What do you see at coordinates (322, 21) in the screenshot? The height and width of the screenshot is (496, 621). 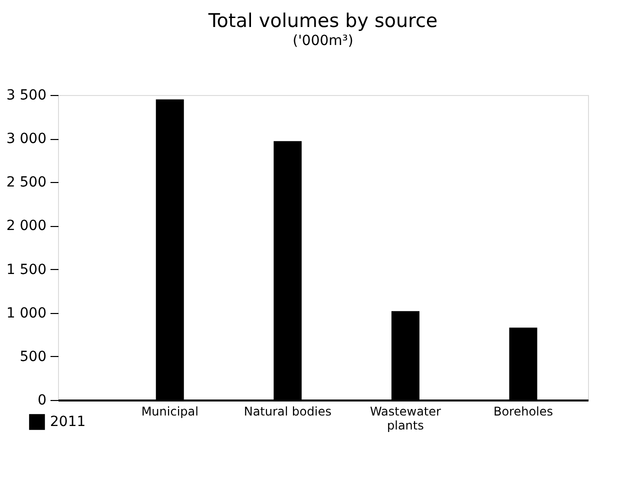 I see `chart-title: Total volumes by source` at bounding box center [322, 21].